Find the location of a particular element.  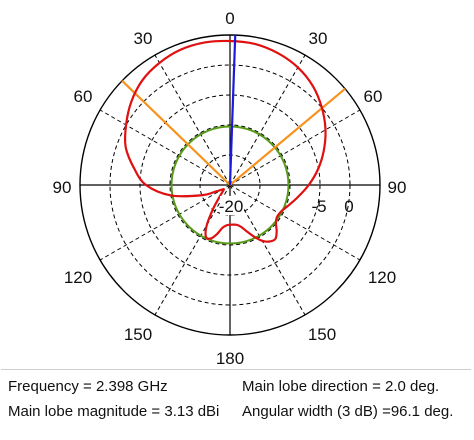

radial-tick-minus-20: -20 is located at coordinates (231, 206).